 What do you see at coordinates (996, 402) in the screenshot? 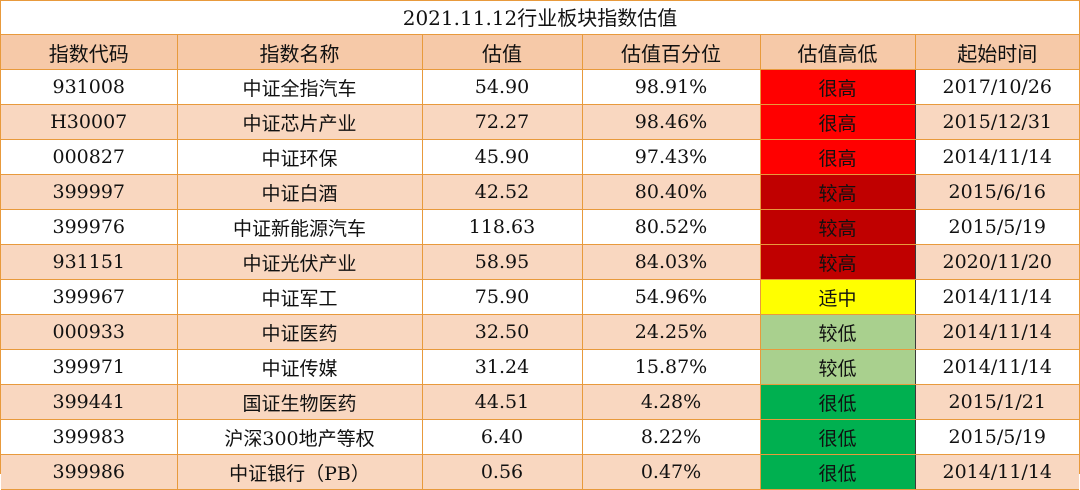
I see `start-time-cell: 2015/1/21` at bounding box center [996, 402].